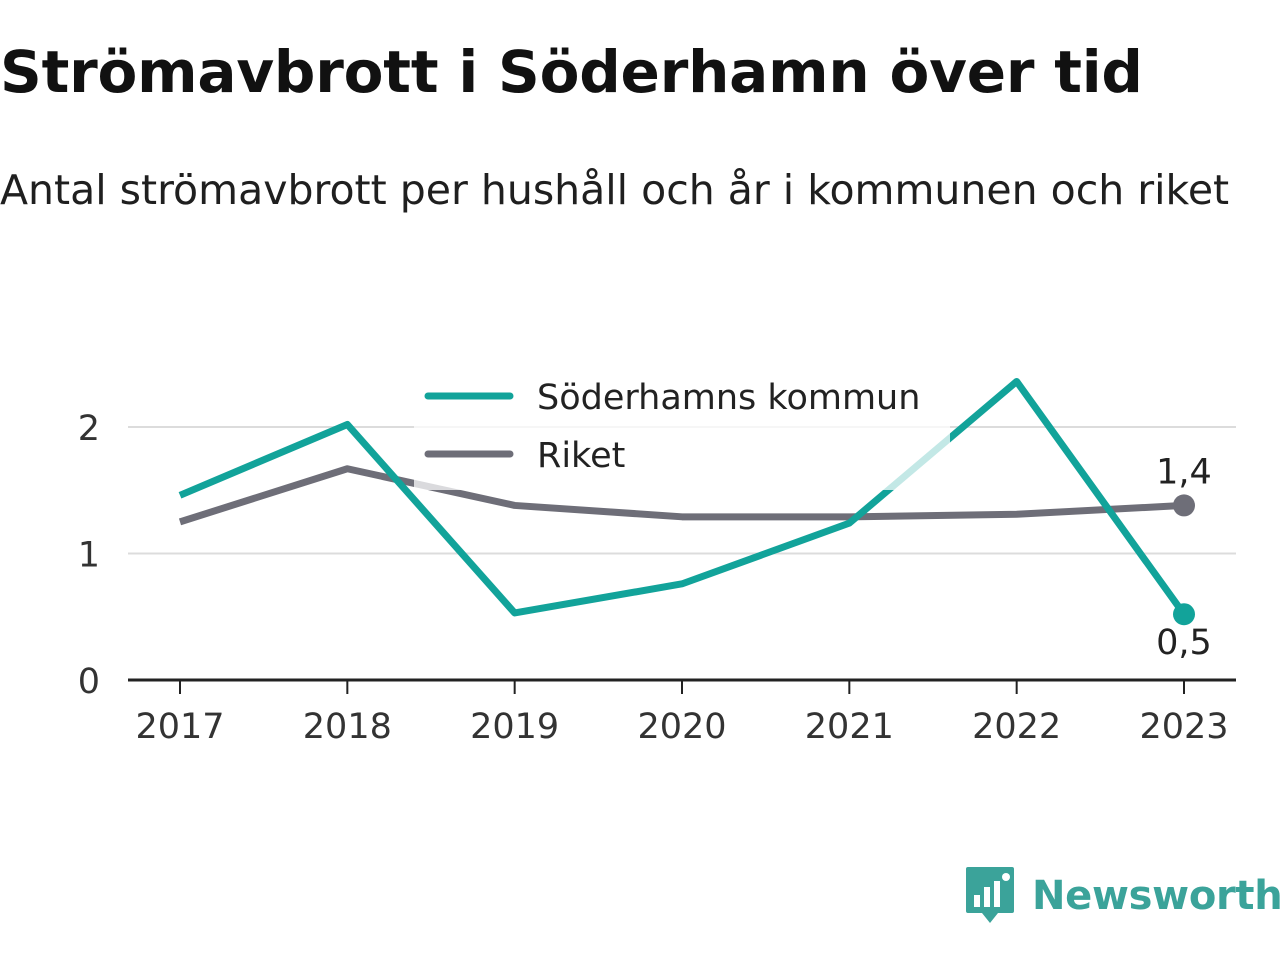 The width and height of the screenshot is (1280, 960). I want to click on legend-label: Söderhamns kommun, so click(728, 398).